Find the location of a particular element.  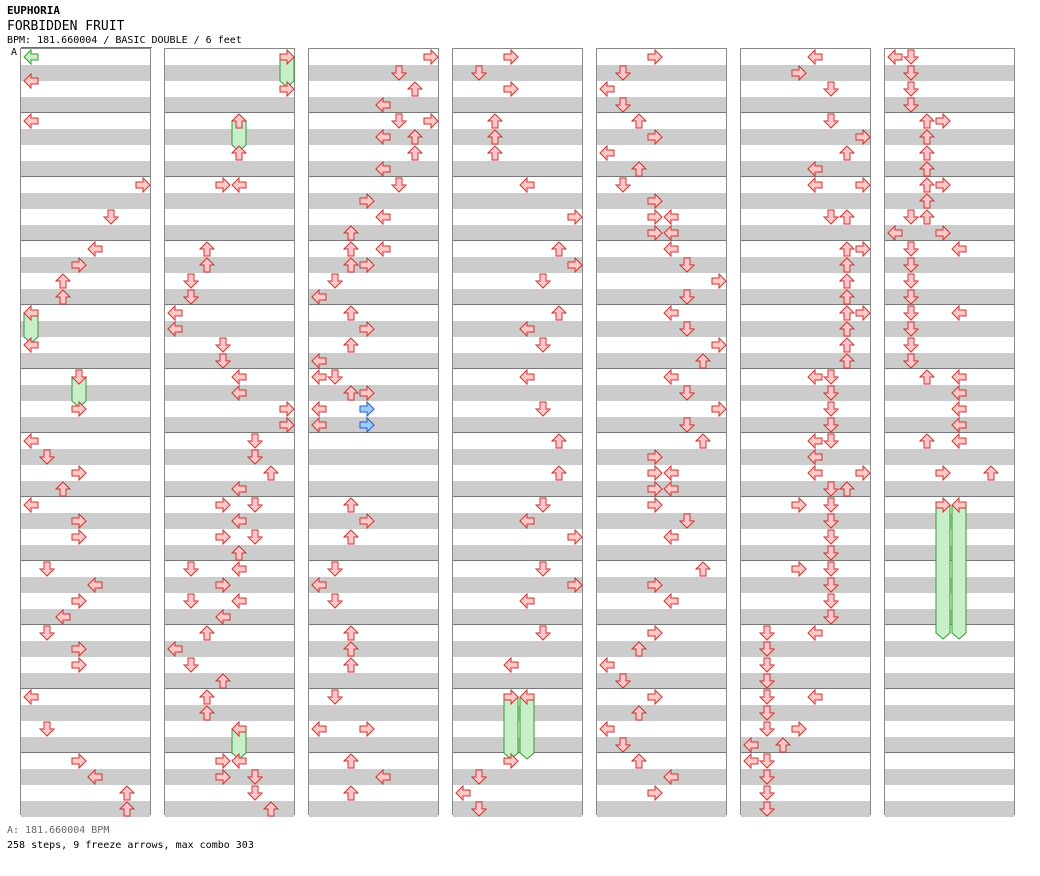

chart-info: BPM: 181.660004 / BASIC DOUBLE / 6 feet is located at coordinates (124, 40).